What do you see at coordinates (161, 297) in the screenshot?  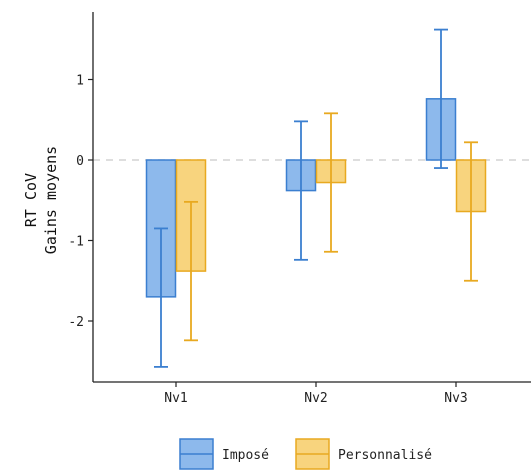 I see `error-bar-impose-nv1` at bounding box center [161, 297].